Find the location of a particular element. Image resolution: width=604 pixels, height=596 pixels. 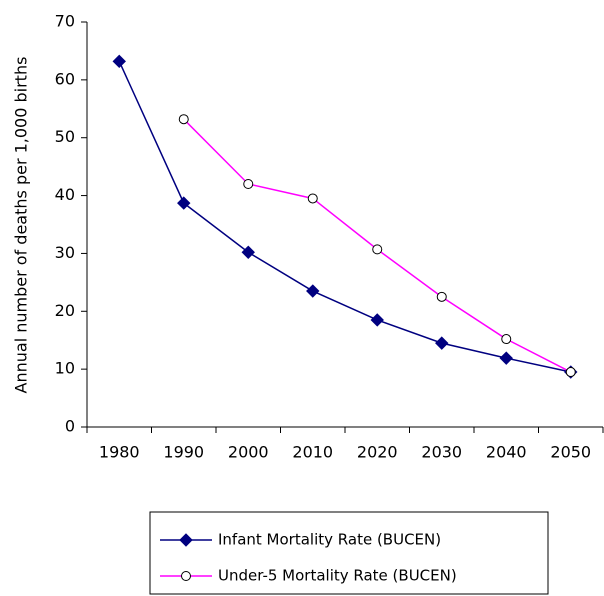

legend-box is located at coordinates (349, 553).